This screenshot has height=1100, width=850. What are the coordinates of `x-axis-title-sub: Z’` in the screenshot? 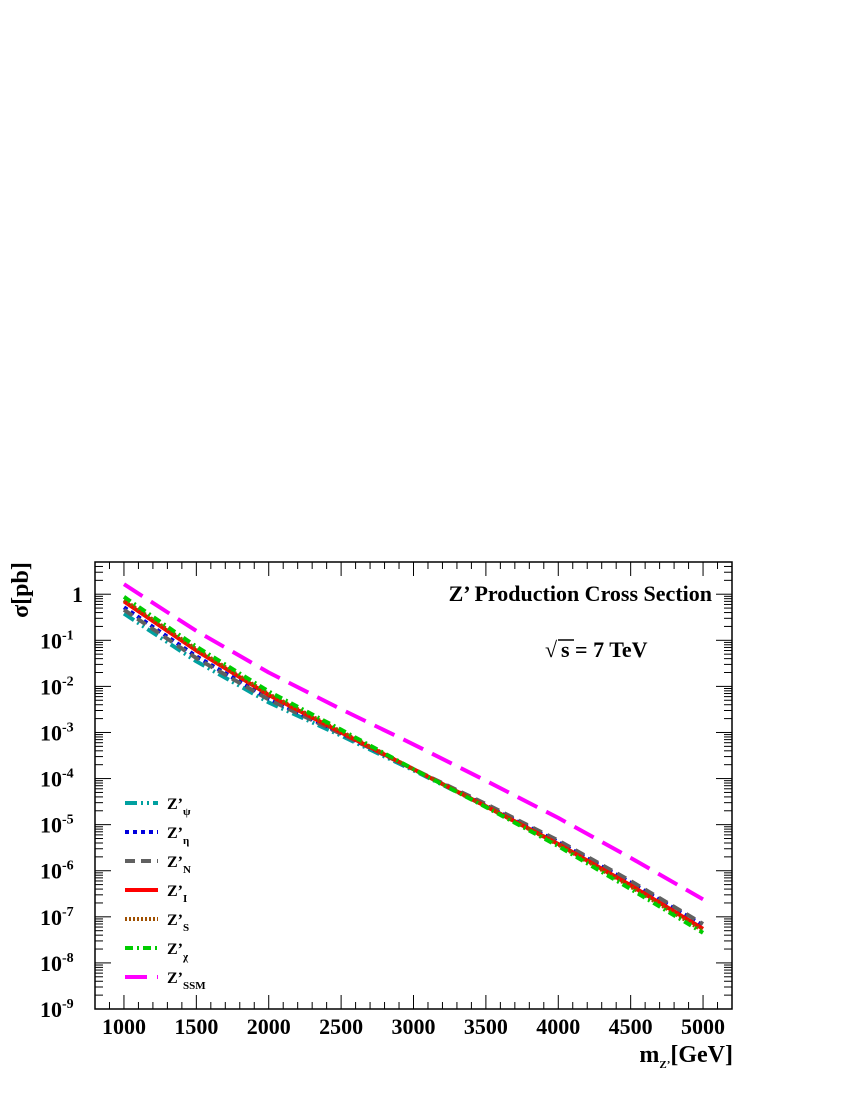 It's located at (664, 1065).